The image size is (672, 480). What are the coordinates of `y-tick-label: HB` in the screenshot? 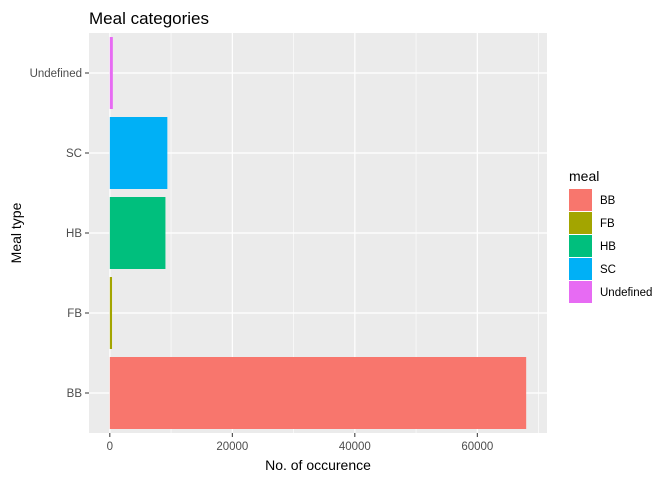 It's located at (74, 234).